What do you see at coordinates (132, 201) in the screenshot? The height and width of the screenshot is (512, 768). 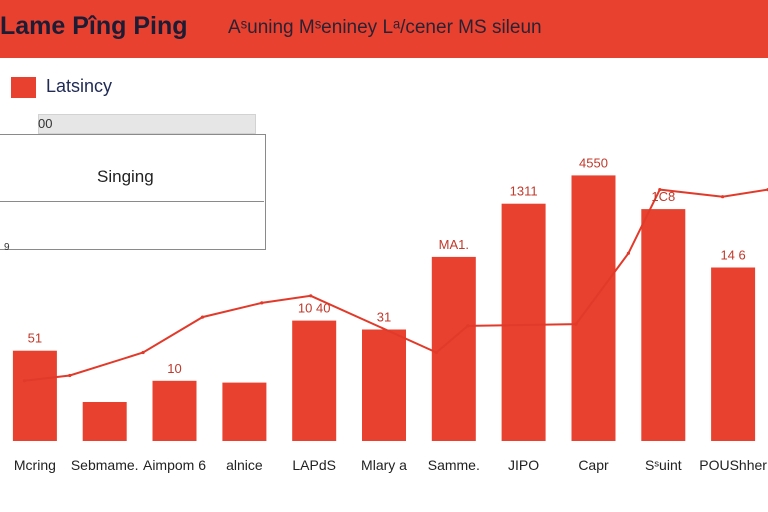 I see `dropdown-divider` at bounding box center [132, 201].